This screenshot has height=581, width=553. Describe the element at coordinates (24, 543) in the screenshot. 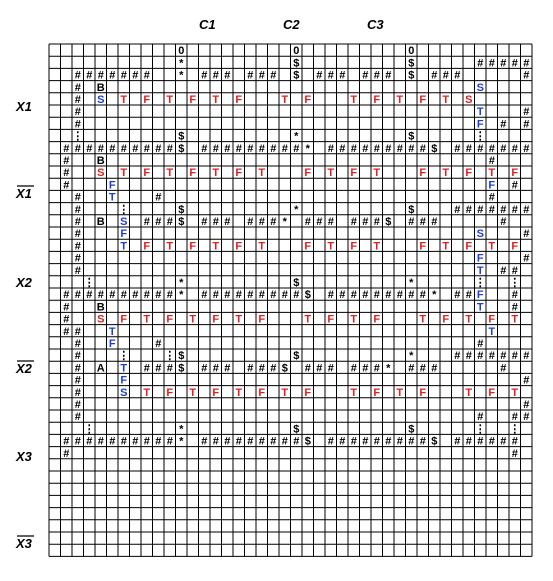

I see `row-header-x3-negated: X3` at that location.